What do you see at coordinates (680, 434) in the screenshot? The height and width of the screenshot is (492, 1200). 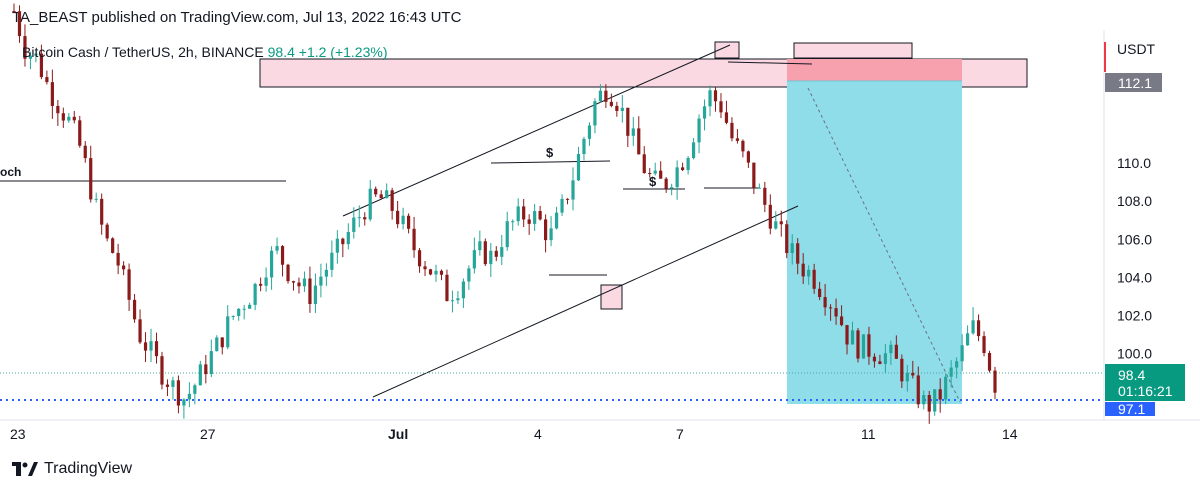 I see `x-tick-label: 7` at bounding box center [680, 434].